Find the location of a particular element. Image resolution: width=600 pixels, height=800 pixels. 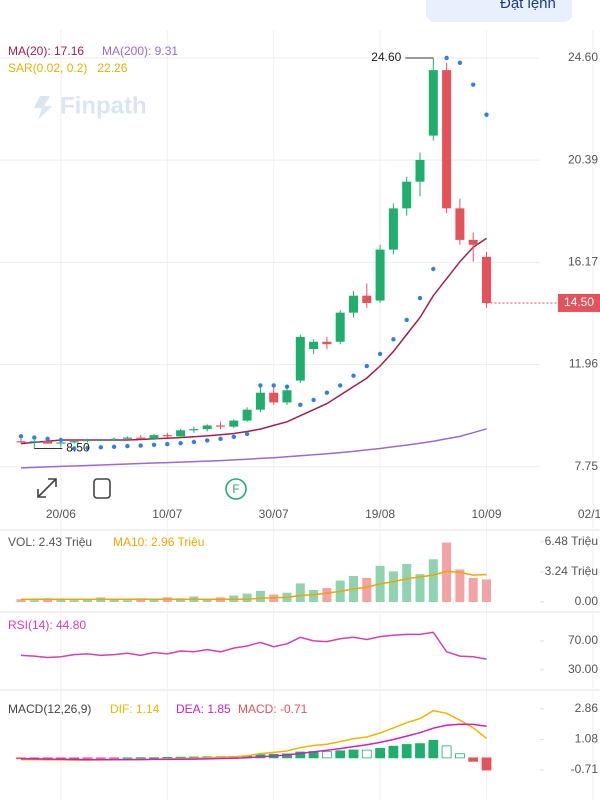

legend-entry: VOL: 2.43 Triệu is located at coordinates (50, 542).